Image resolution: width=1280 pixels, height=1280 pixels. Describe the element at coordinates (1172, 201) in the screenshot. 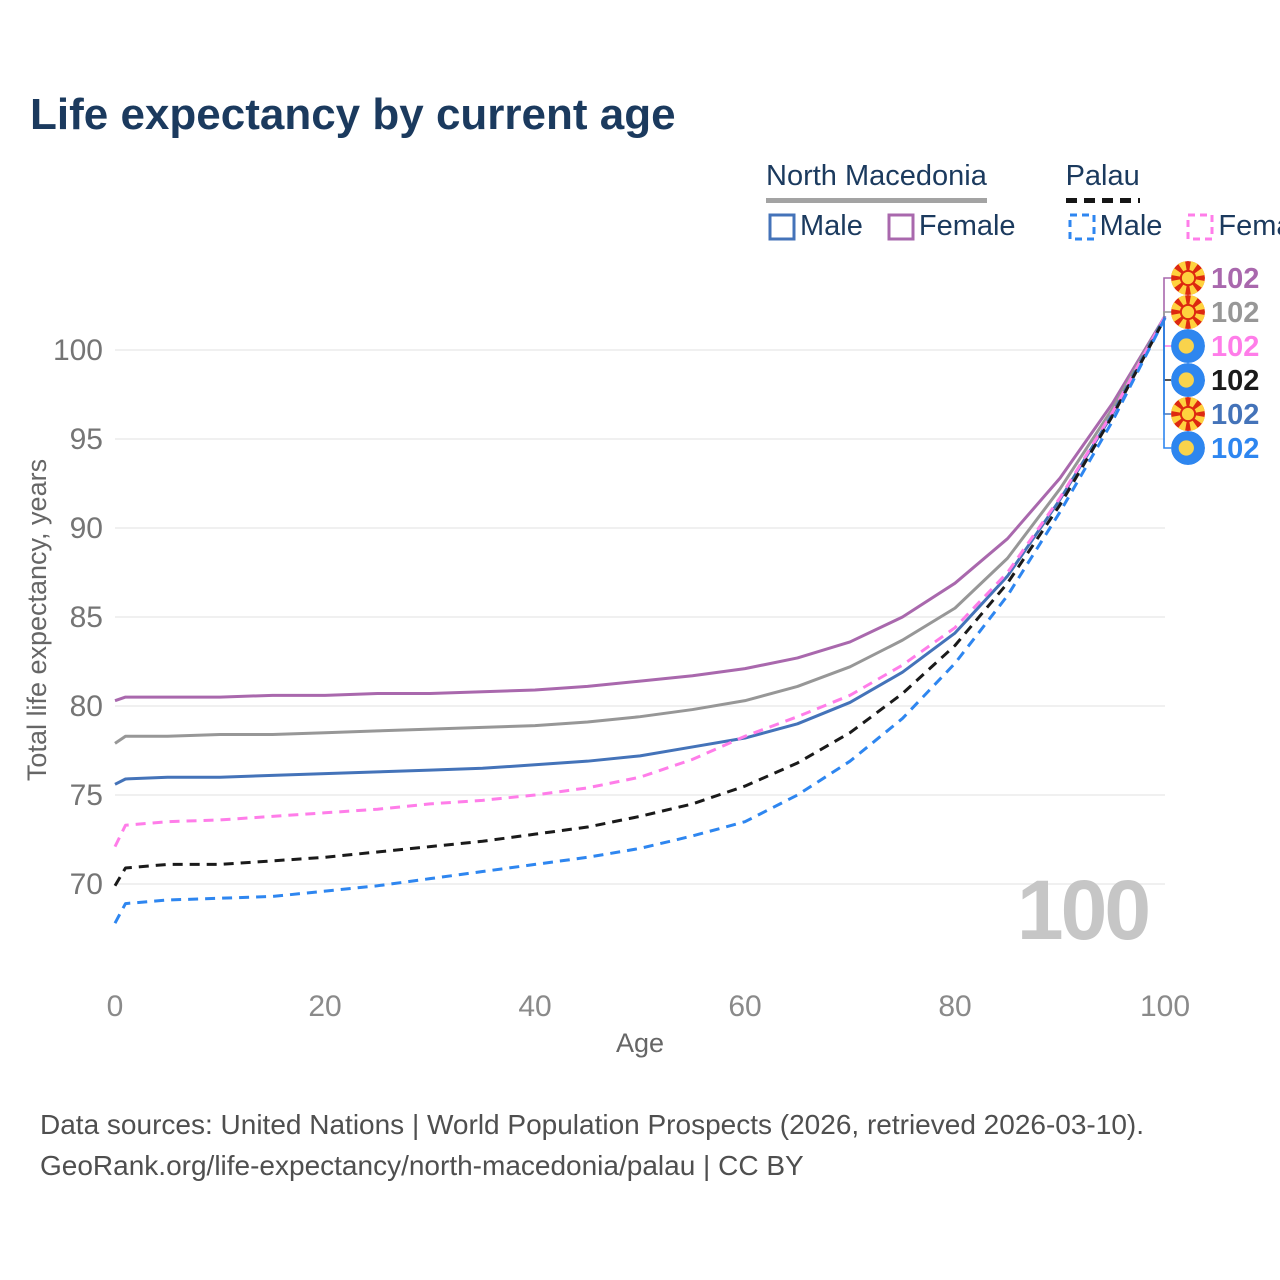

I see `legend-group-palau: Palau Male Female` at that location.